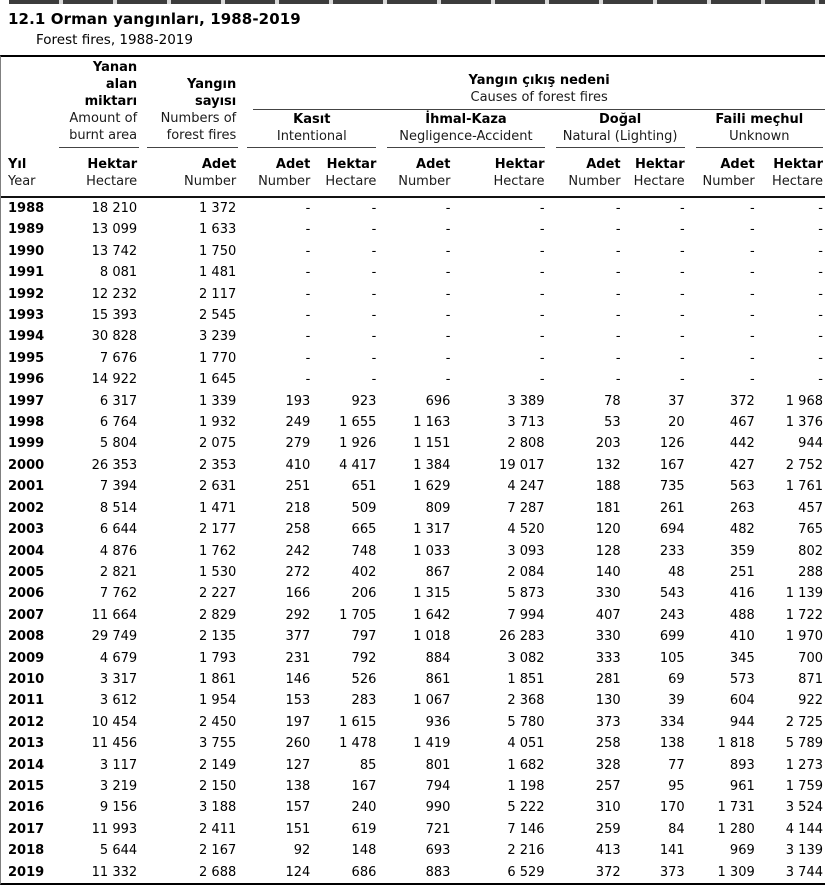  Describe the element at coordinates (298, 444) in the screenshot. I see `value-cell: 279` at that location.